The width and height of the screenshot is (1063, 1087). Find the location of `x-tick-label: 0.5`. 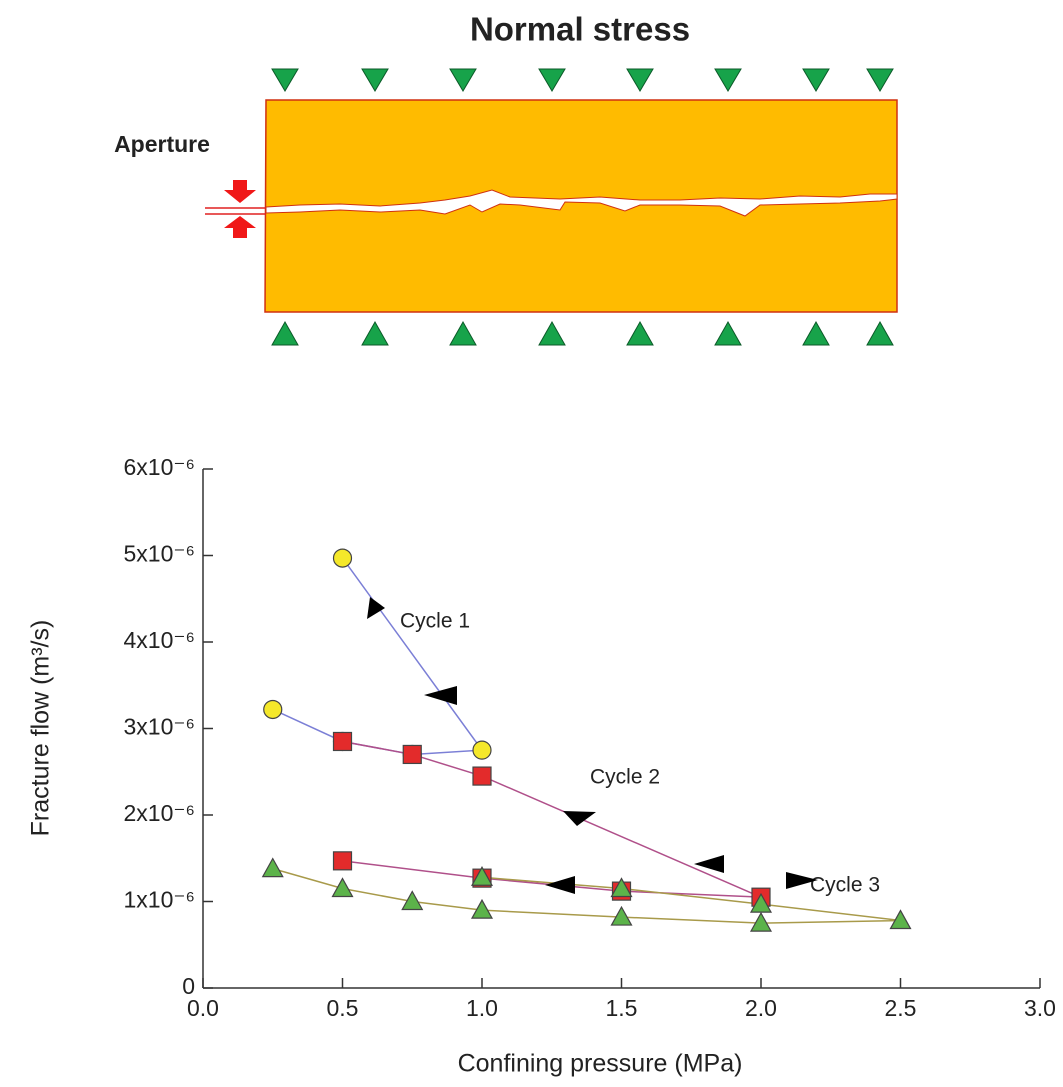

x-tick-label: 0.5 is located at coordinates (343, 1008).